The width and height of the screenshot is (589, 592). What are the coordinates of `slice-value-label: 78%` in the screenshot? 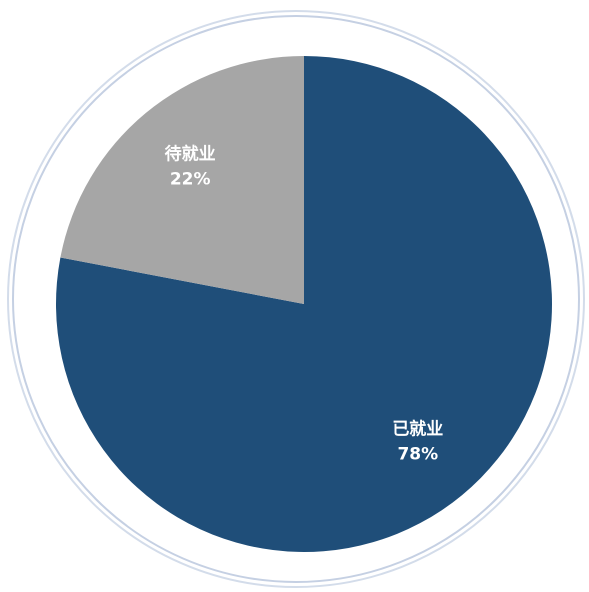 It's located at (417, 455).